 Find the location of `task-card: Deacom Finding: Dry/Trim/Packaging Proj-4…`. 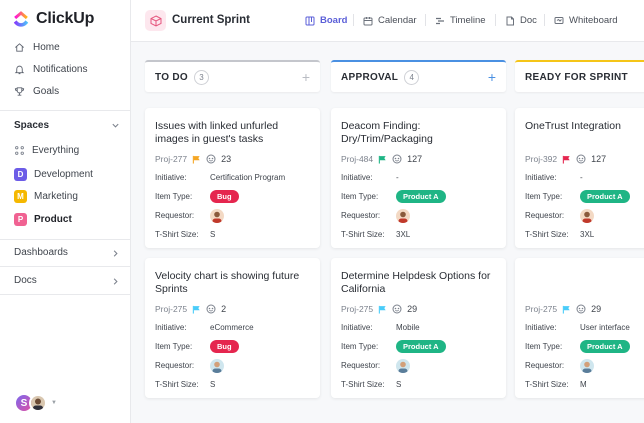

task-card: Deacom Finding: Dry/Trim/Packaging Proj-4… is located at coordinates (418, 178).